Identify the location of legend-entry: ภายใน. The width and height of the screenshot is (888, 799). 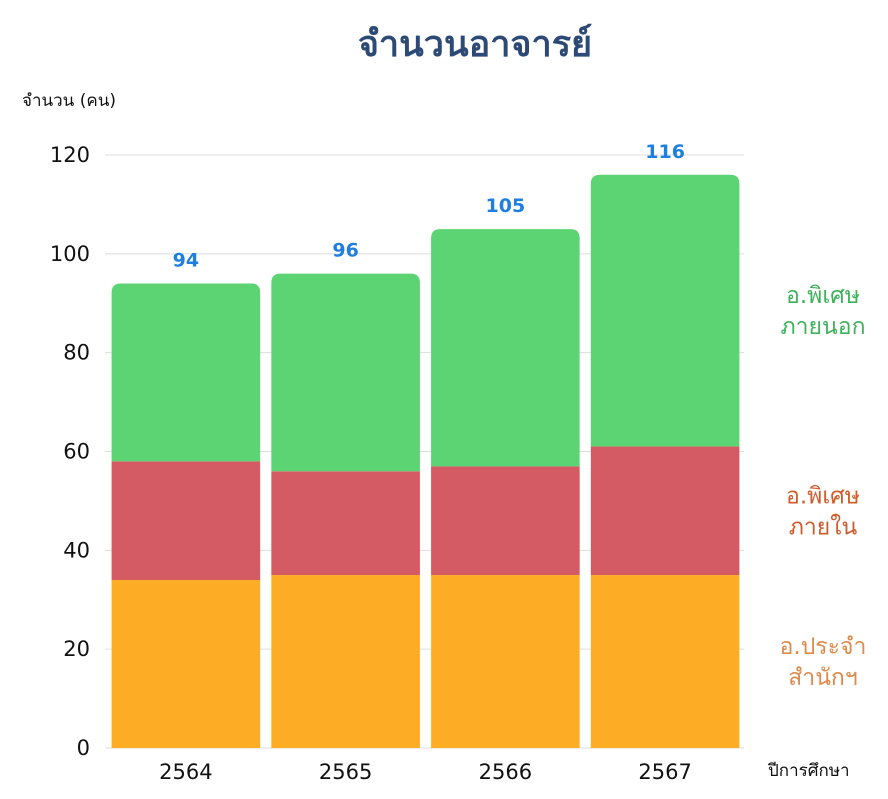
(823, 526).